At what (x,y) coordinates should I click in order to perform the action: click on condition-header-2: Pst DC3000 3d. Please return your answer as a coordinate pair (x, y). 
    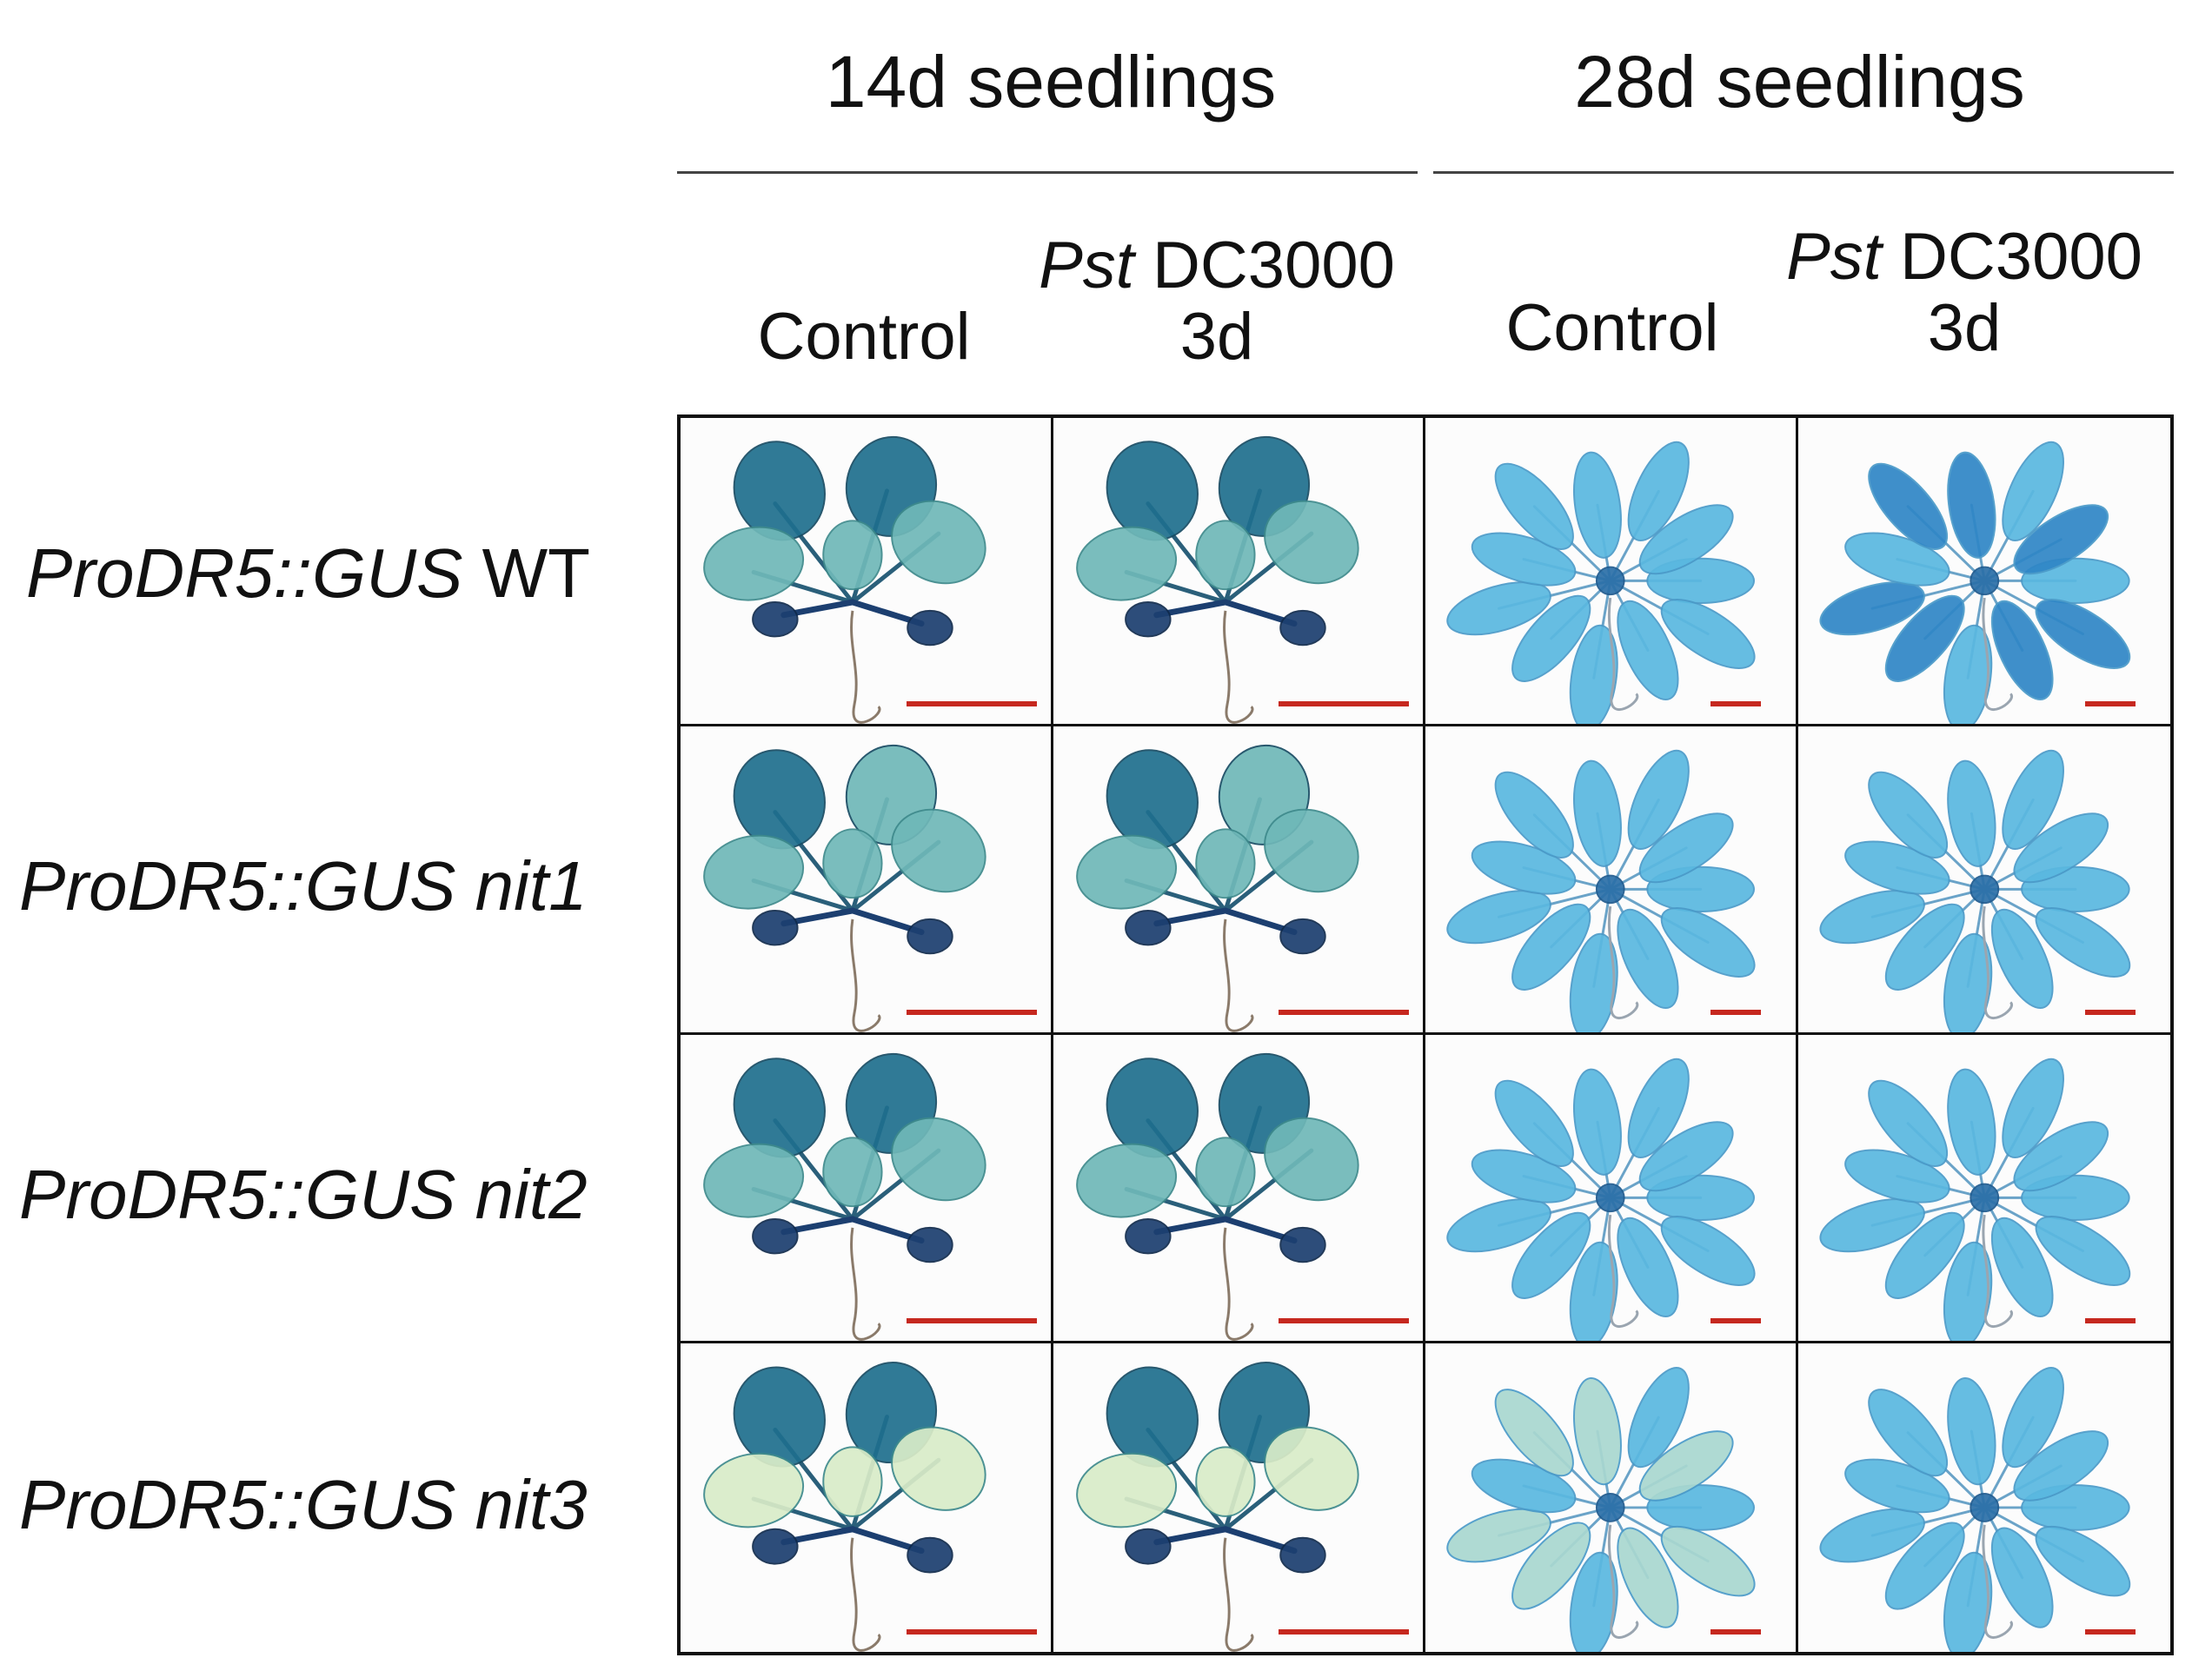
    Looking at the image, I should click on (1217, 302).